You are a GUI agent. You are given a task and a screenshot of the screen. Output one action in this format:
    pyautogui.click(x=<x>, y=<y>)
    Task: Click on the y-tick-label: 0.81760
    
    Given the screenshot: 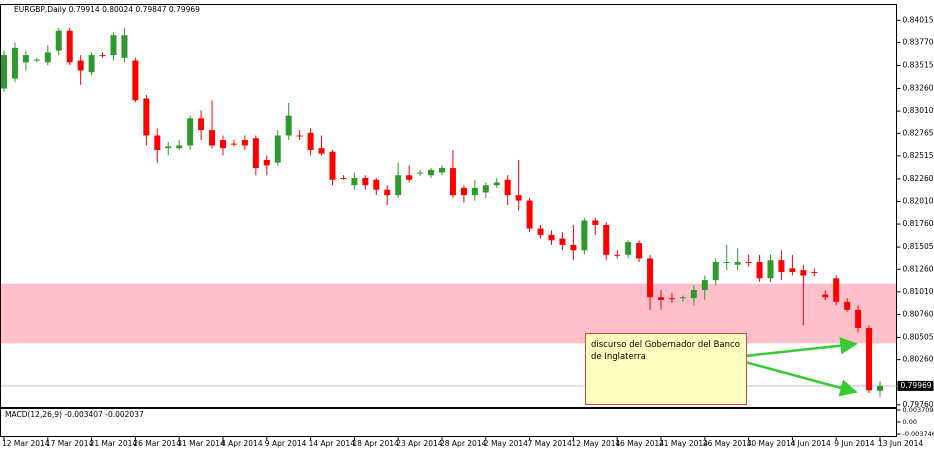 What is the action you would take?
    pyautogui.click(x=918, y=223)
    